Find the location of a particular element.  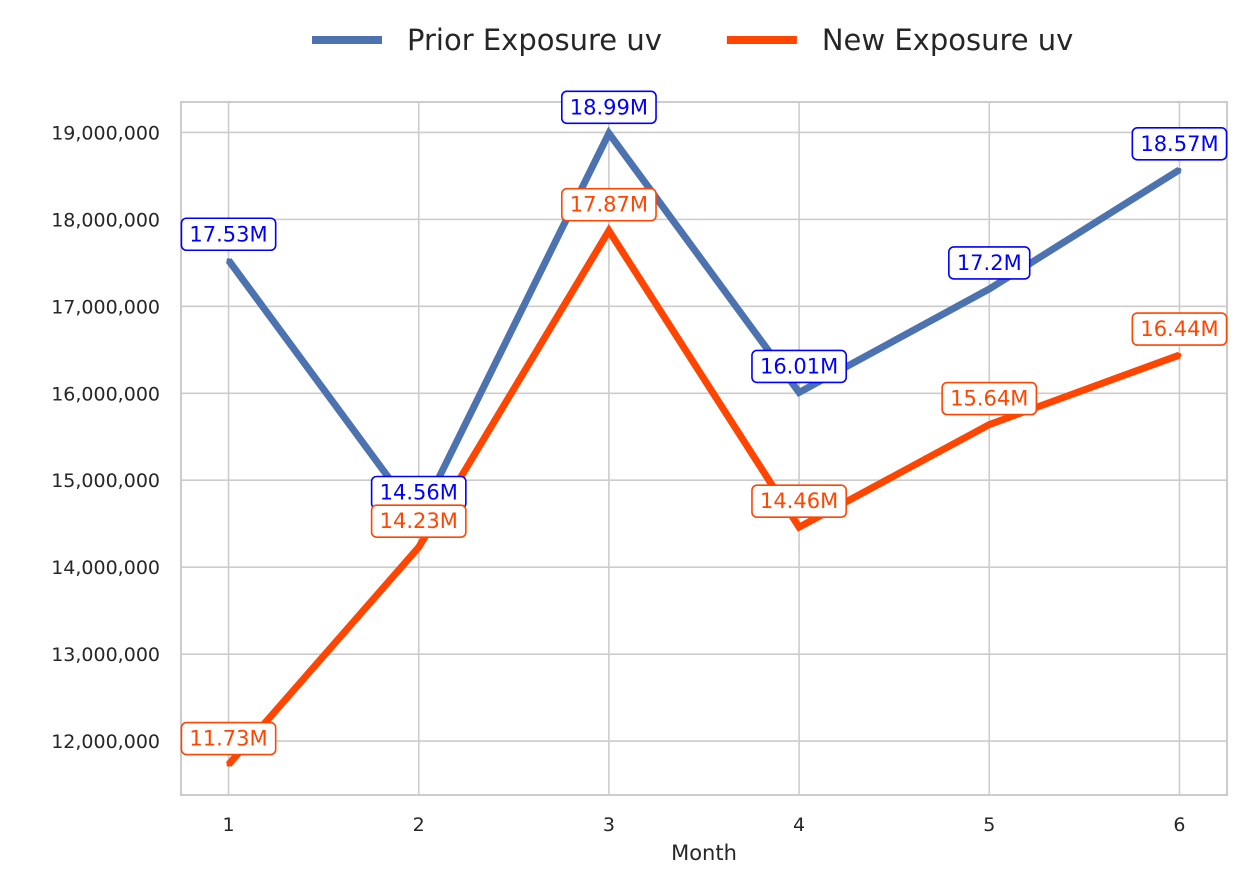

data-label-text: 17.53M is located at coordinates (228, 234).